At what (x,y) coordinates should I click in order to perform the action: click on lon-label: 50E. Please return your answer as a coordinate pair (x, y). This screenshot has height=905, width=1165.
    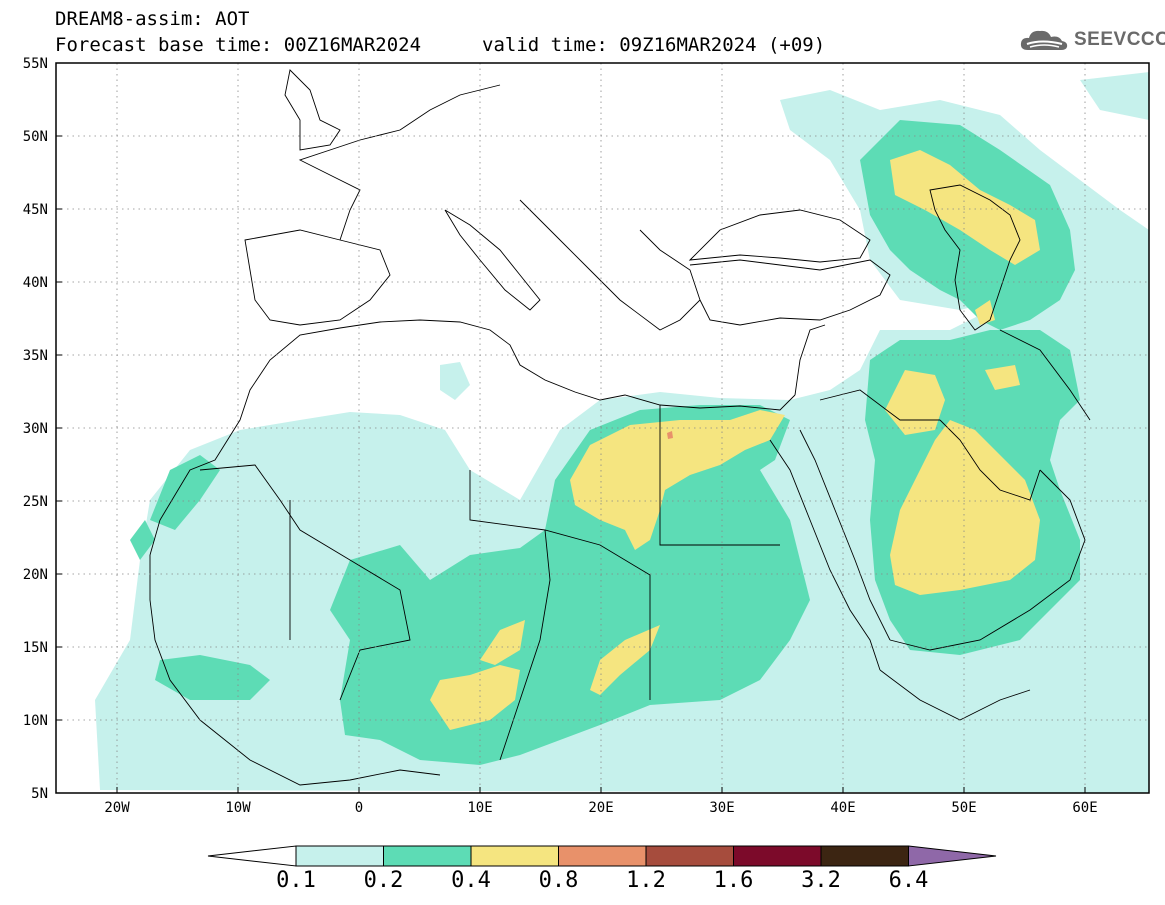
    Looking at the image, I should click on (963, 808).